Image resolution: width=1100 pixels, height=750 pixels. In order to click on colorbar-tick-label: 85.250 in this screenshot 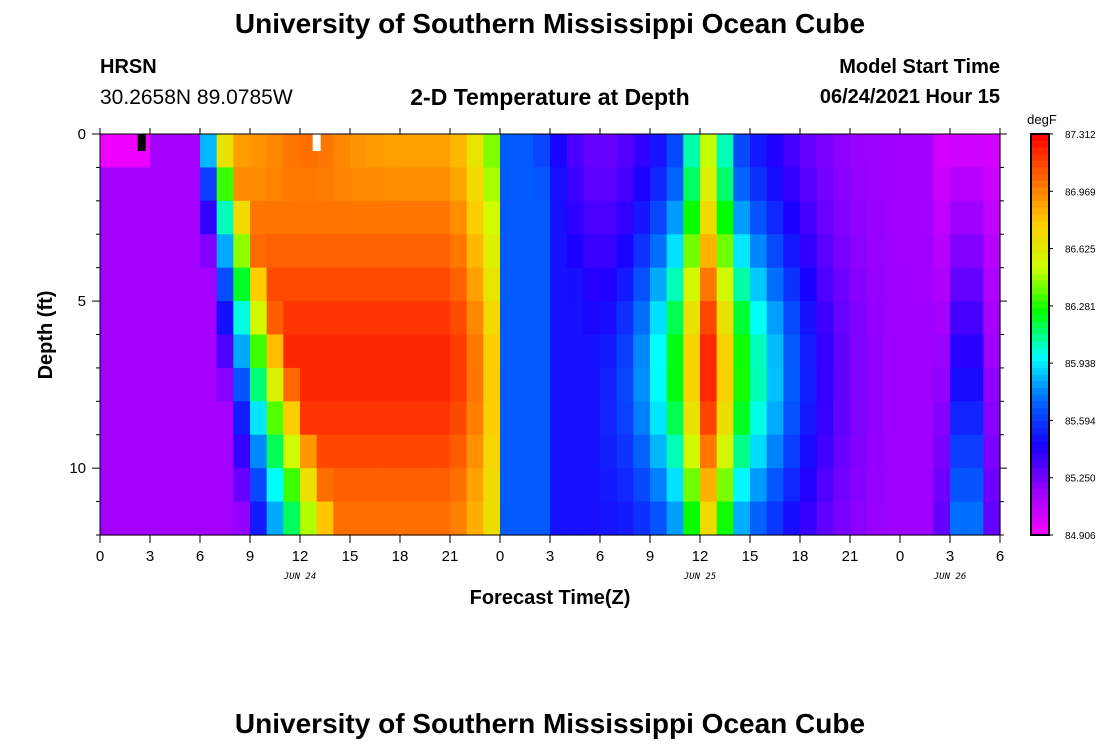, I will do `click(1080, 479)`.